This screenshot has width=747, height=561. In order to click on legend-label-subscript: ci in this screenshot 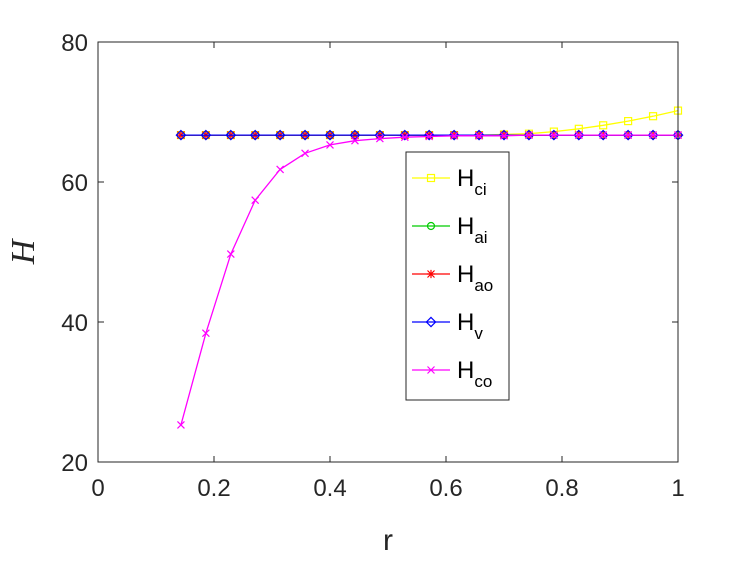, I will do `click(480, 189)`.